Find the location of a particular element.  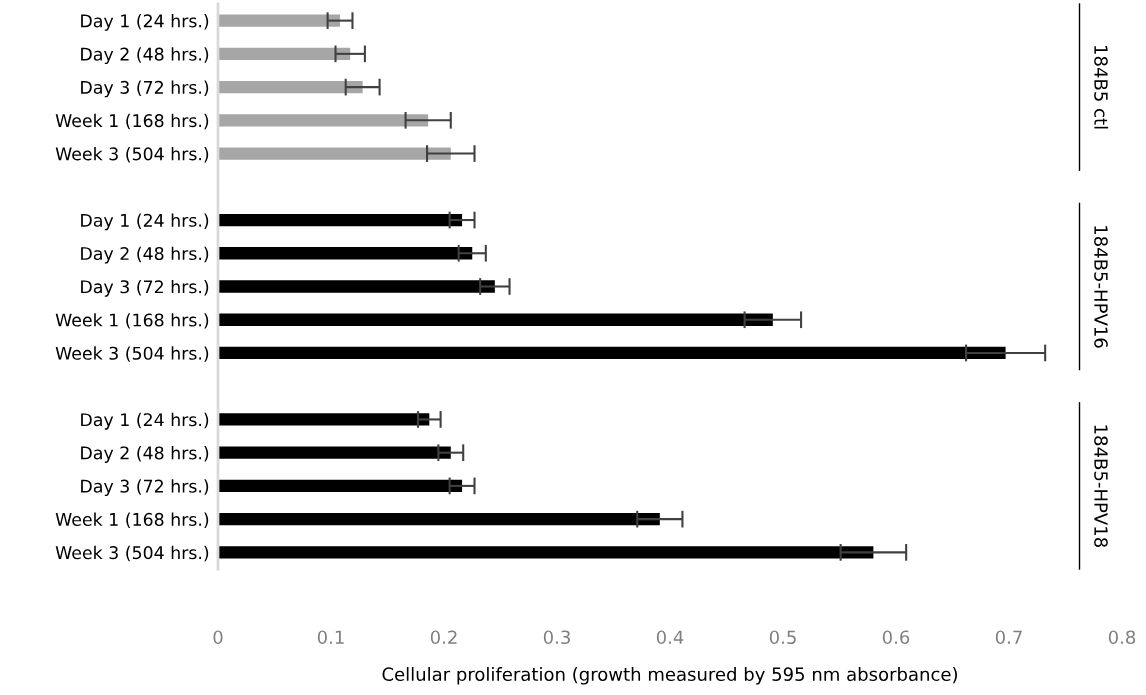

x-tick-label: 0.5 is located at coordinates (782, 637).